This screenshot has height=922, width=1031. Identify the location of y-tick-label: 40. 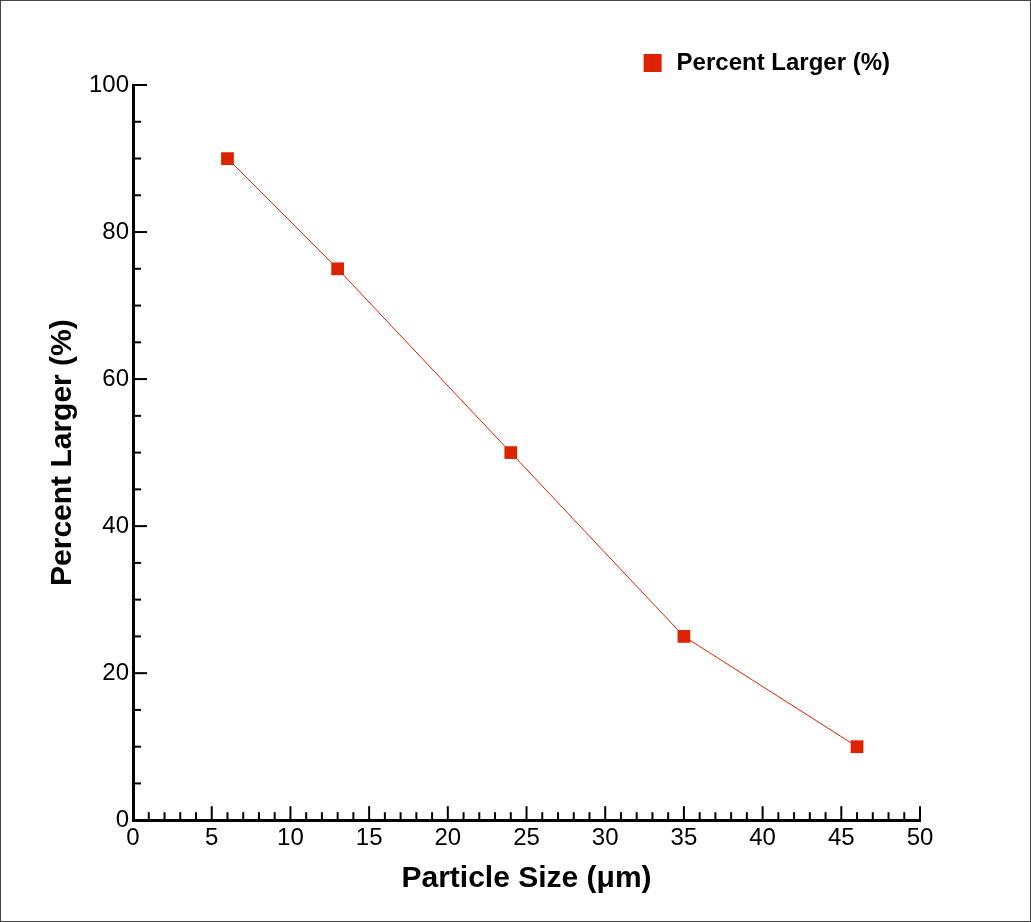
(116, 524).